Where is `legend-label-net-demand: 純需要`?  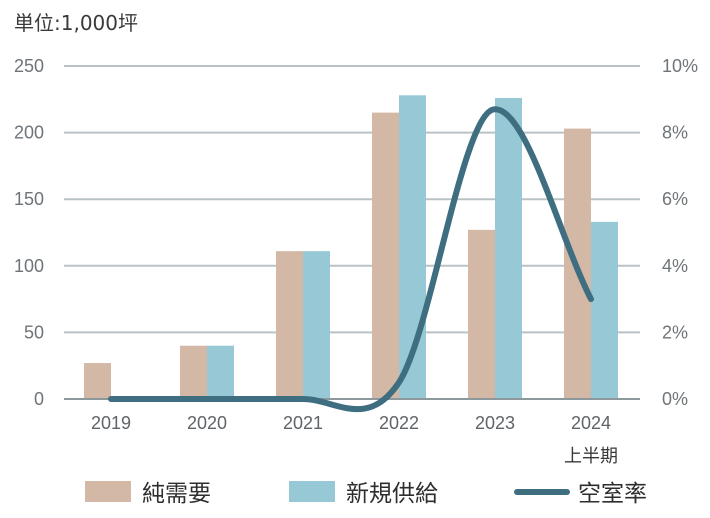
legend-label-net-demand: 純需要 is located at coordinates (176, 494).